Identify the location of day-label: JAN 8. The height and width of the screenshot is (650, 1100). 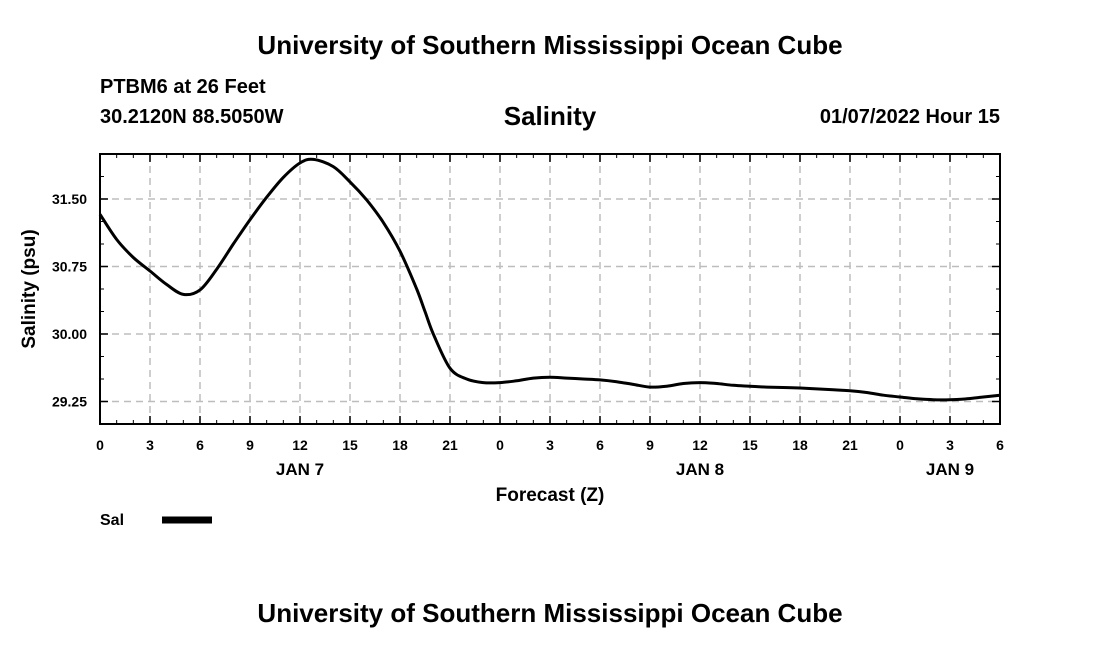
(700, 469).